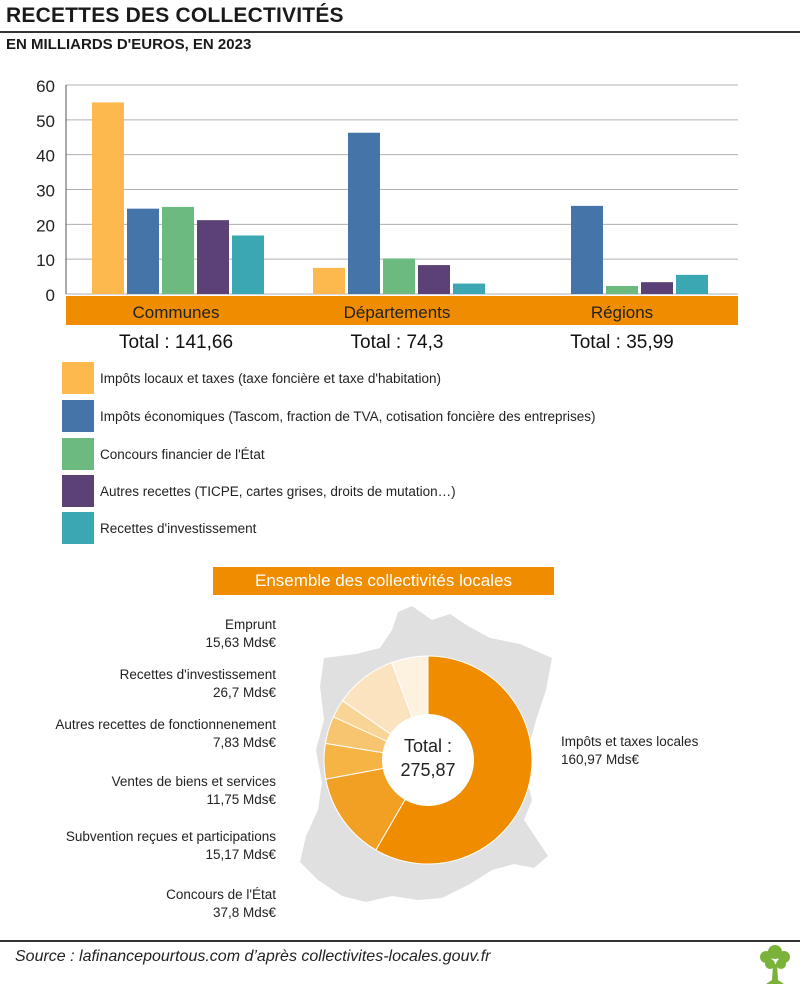 The image size is (800, 987). Describe the element at coordinates (221, 904) in the screenshot. I see `pie-label-concours: Concours de l'État 37,8 Mds€` at that location.